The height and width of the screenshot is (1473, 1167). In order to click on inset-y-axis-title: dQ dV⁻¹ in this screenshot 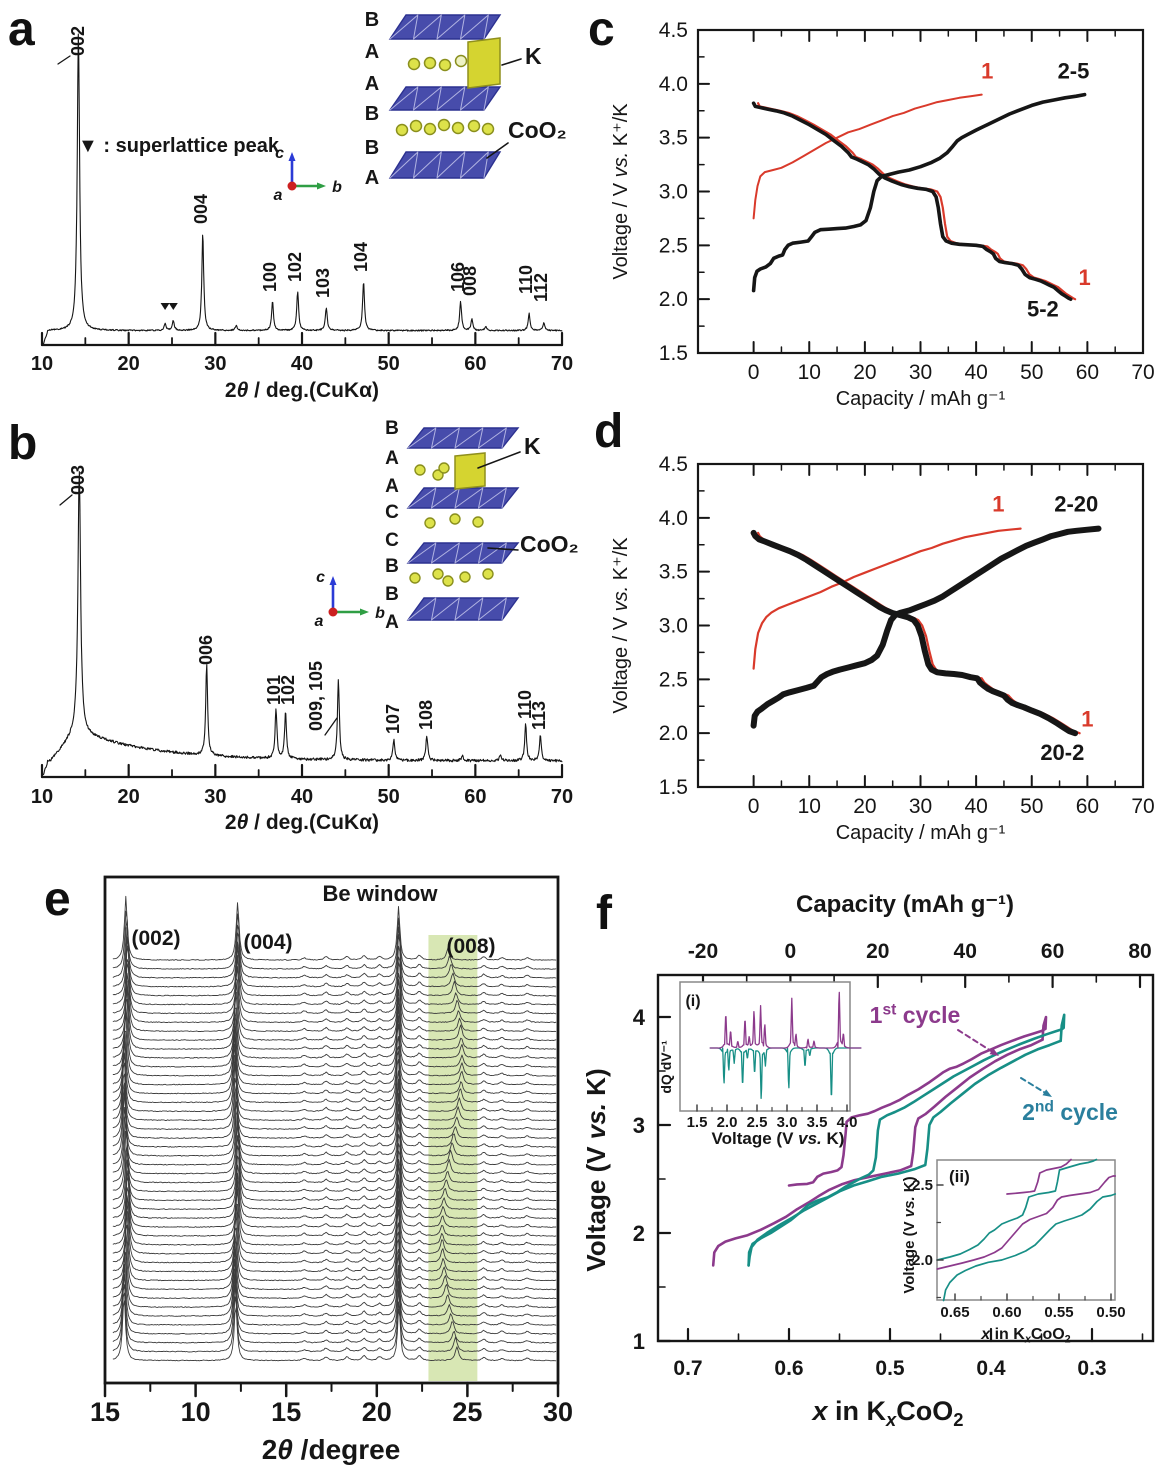, I will do `click(666, 1067)`.